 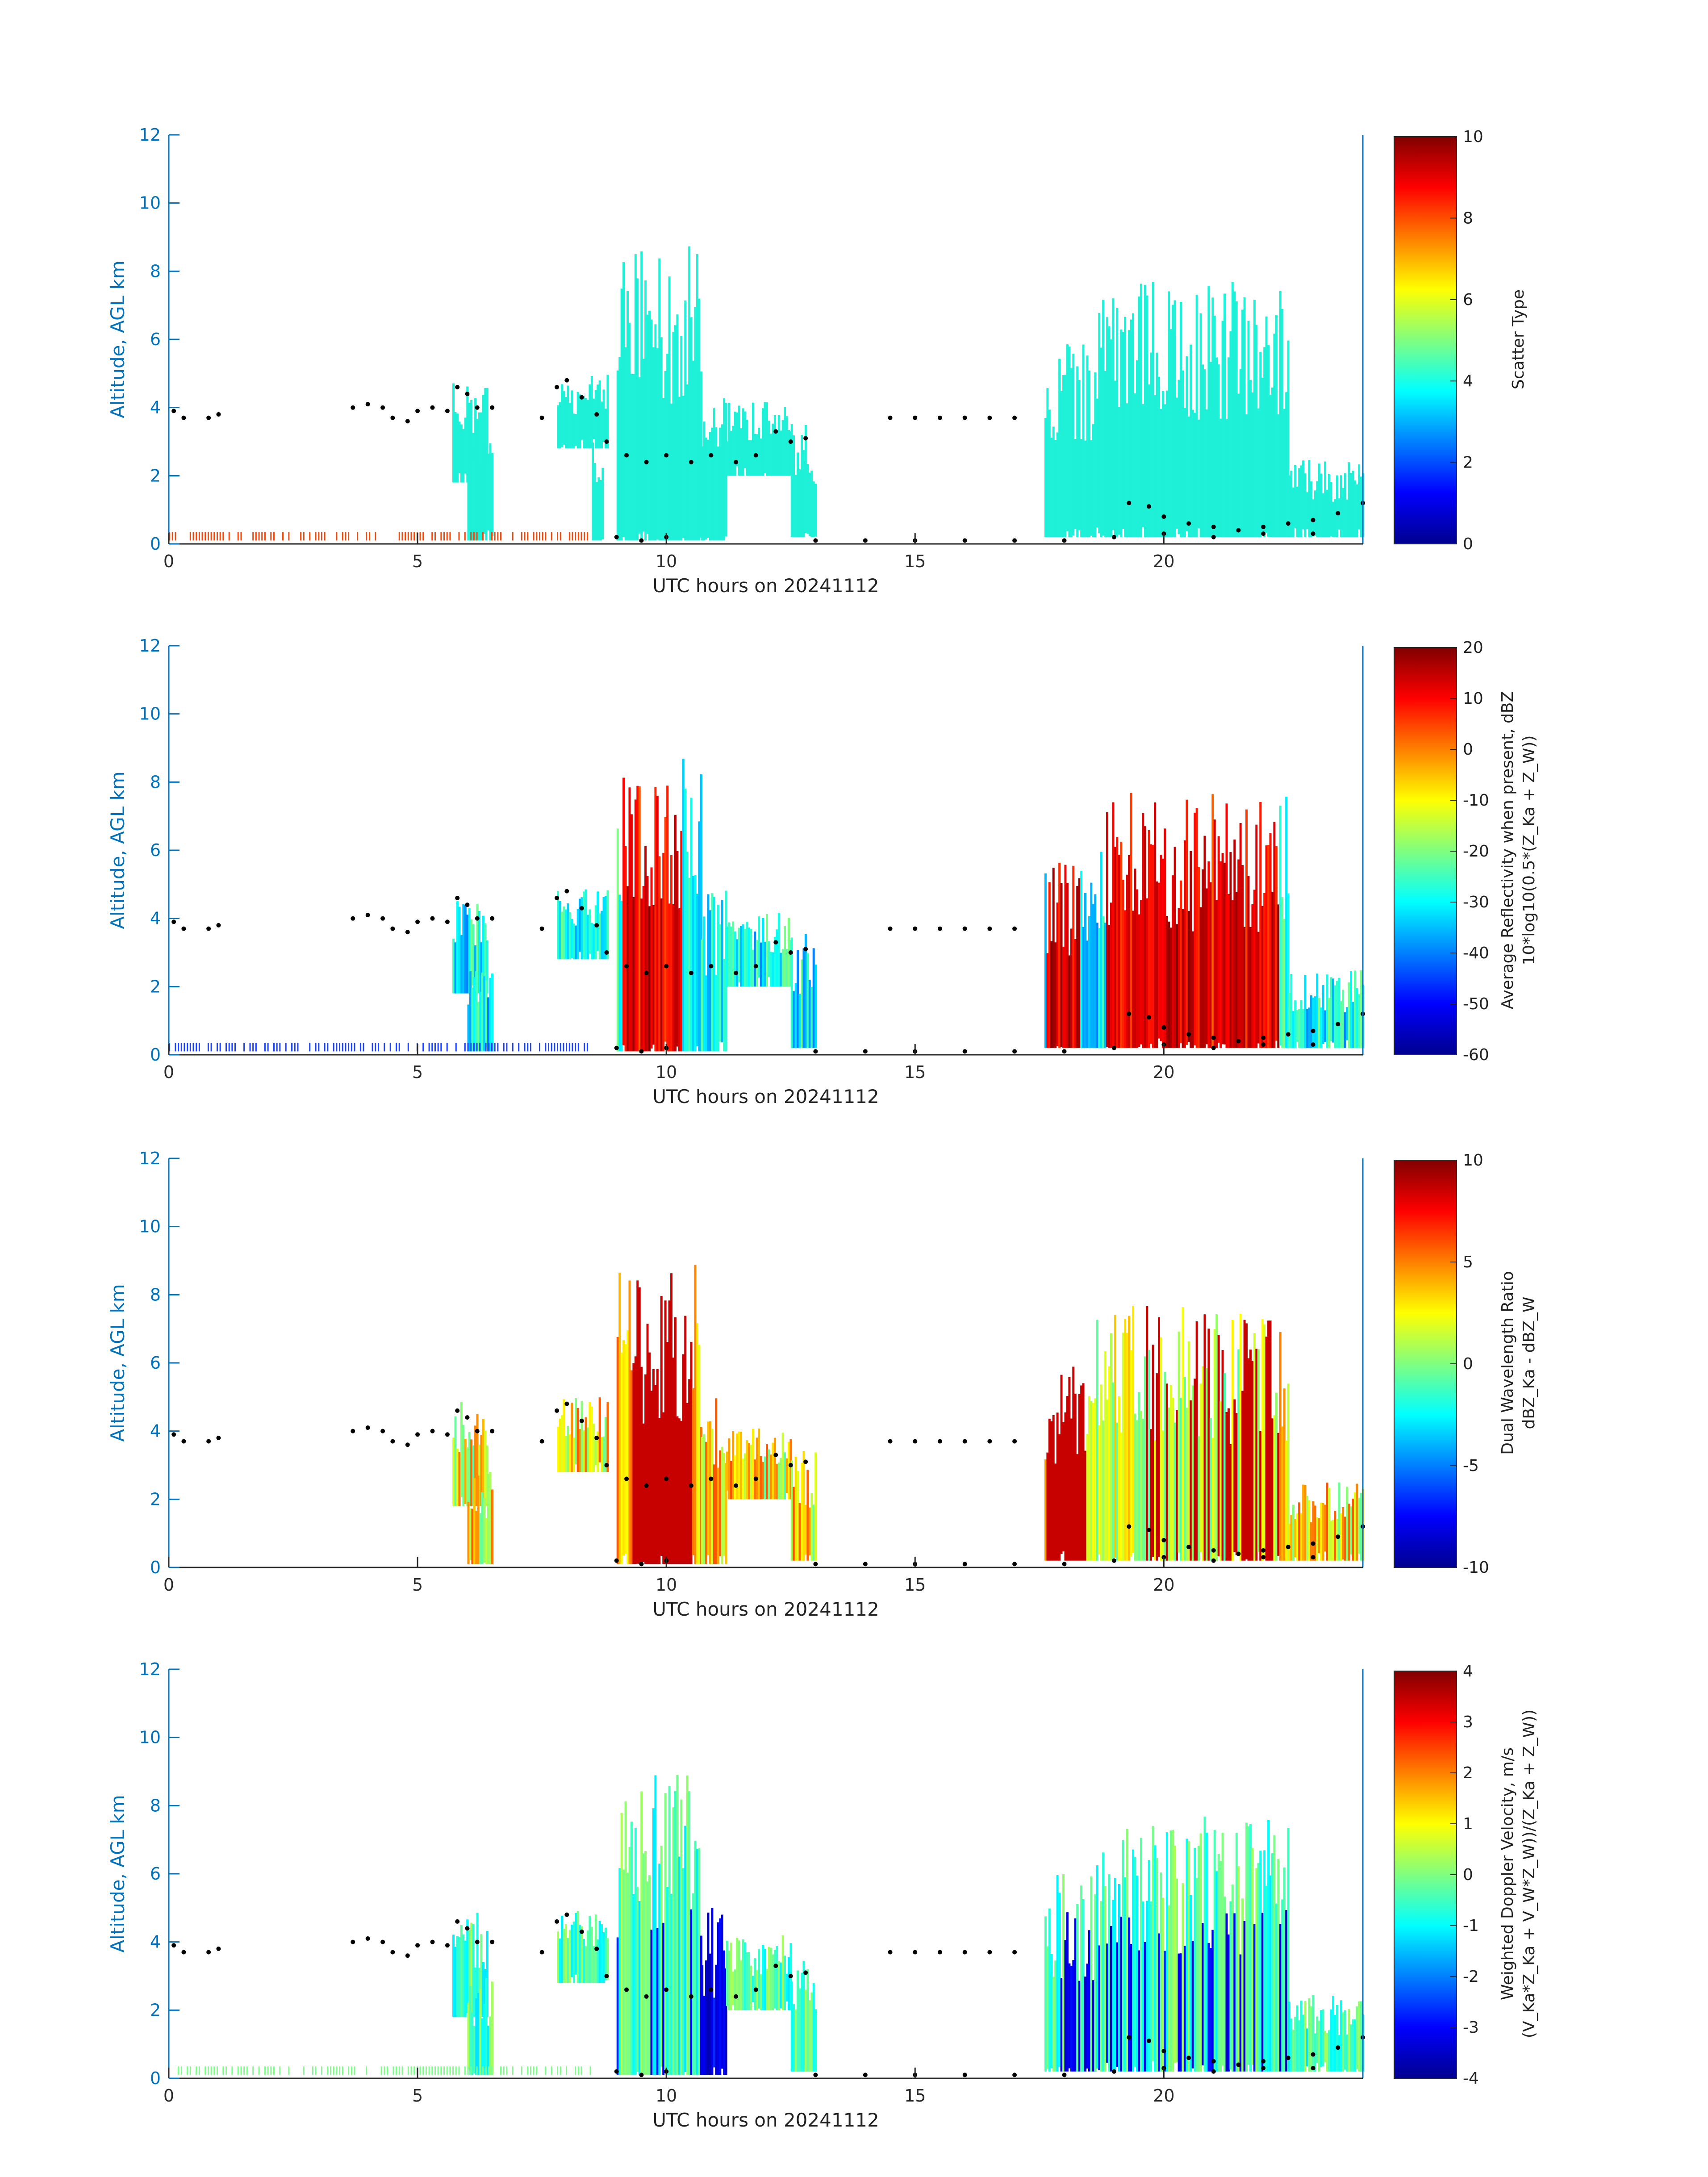 What do you see at coordinates (765, 1096) in the screenshot?
I see `x-axis-label: UTC hours on 20241112` at bounding box center [765, 1096].